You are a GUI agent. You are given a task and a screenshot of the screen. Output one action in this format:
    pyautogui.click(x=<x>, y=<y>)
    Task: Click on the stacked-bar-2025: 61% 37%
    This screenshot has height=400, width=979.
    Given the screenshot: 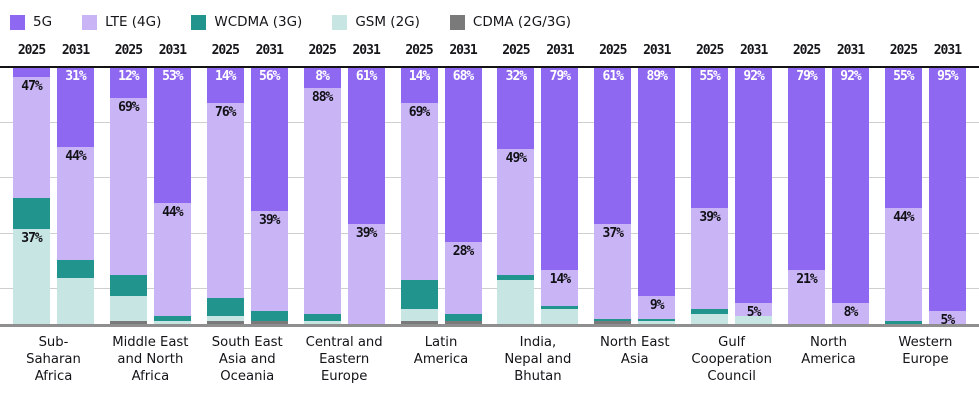 What is the action you would take?
    pyautogui.click(x=613, y=195)
    